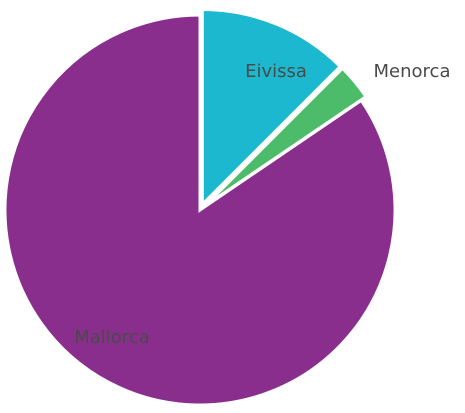  Describe the element at coordinates (412, 71) in the screenshot. I see `pie-label-menorca: Menorca` at that location.